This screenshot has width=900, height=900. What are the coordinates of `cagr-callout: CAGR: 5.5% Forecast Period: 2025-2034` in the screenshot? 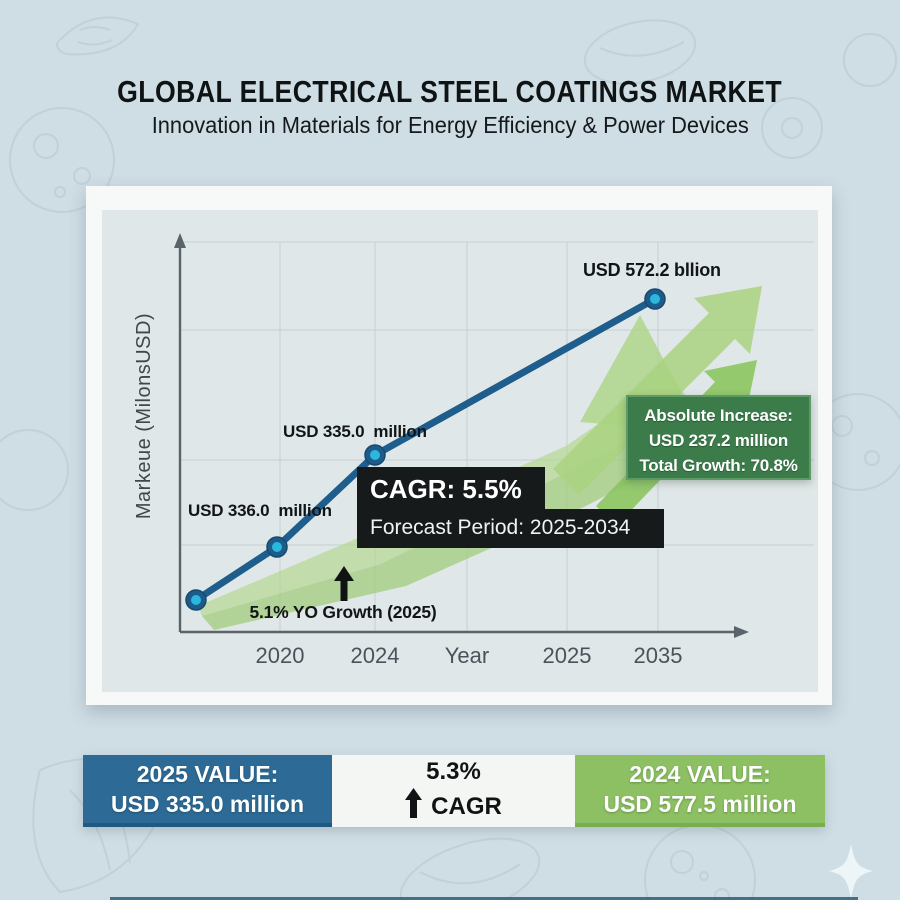 It's located at (510, 507).